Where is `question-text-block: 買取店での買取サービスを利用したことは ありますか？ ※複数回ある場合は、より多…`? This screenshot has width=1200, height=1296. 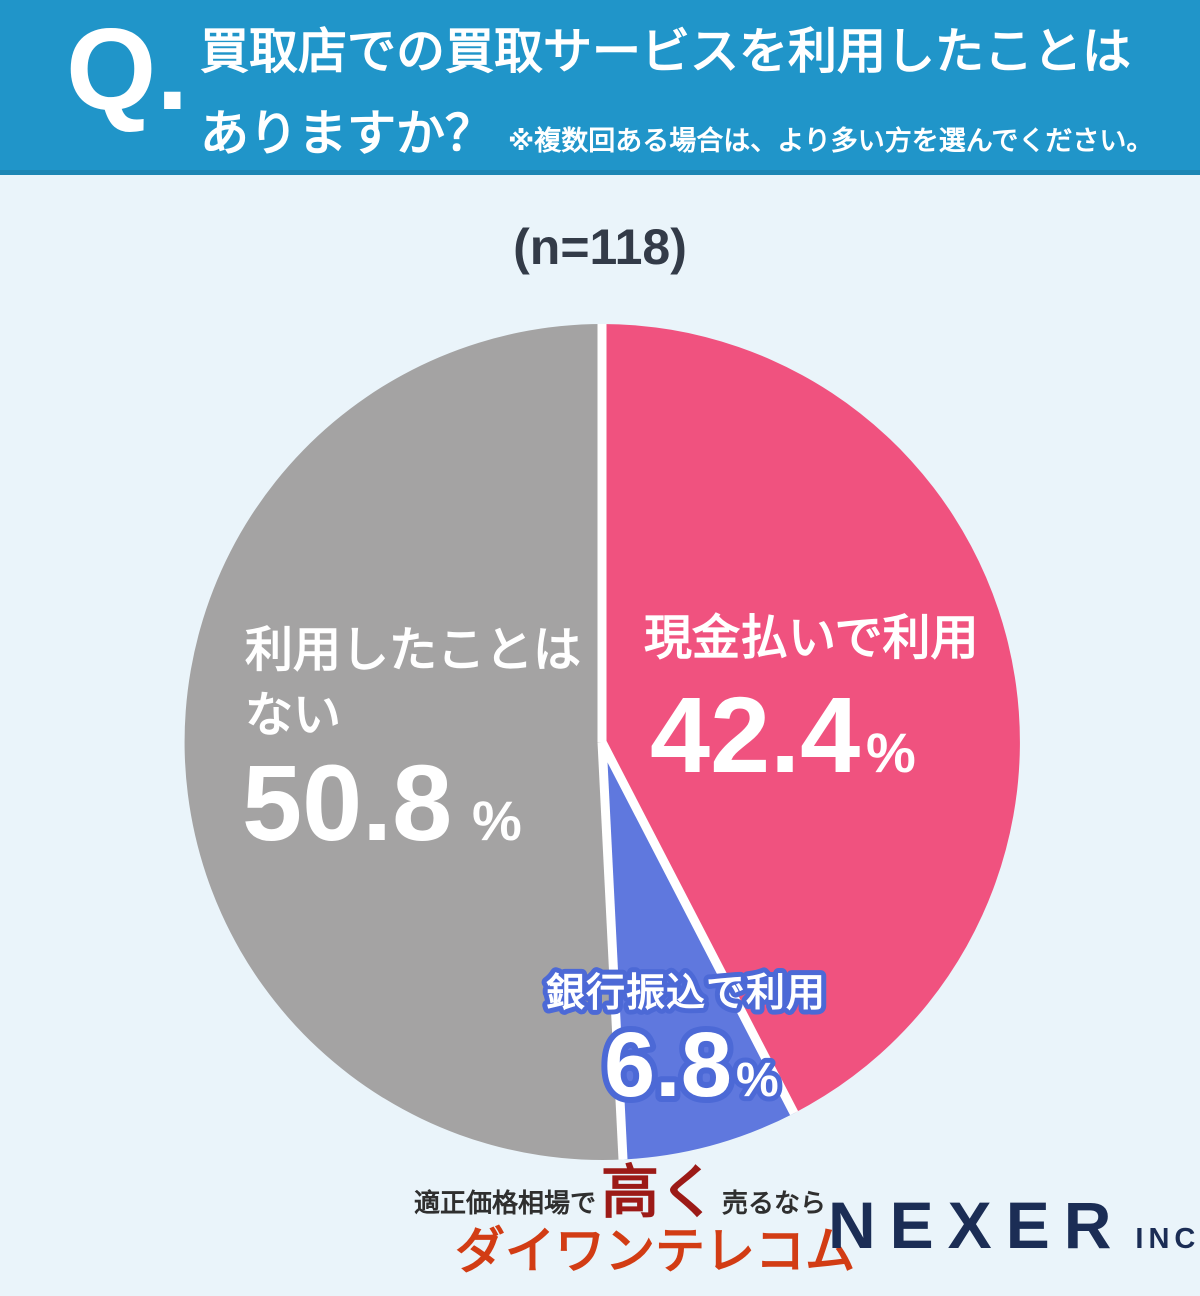
question-text-block: 買取店での買取サービスを利用したことは ありますか？ ※複数回ある場合は、より多… is located at coordinates (690, 82).